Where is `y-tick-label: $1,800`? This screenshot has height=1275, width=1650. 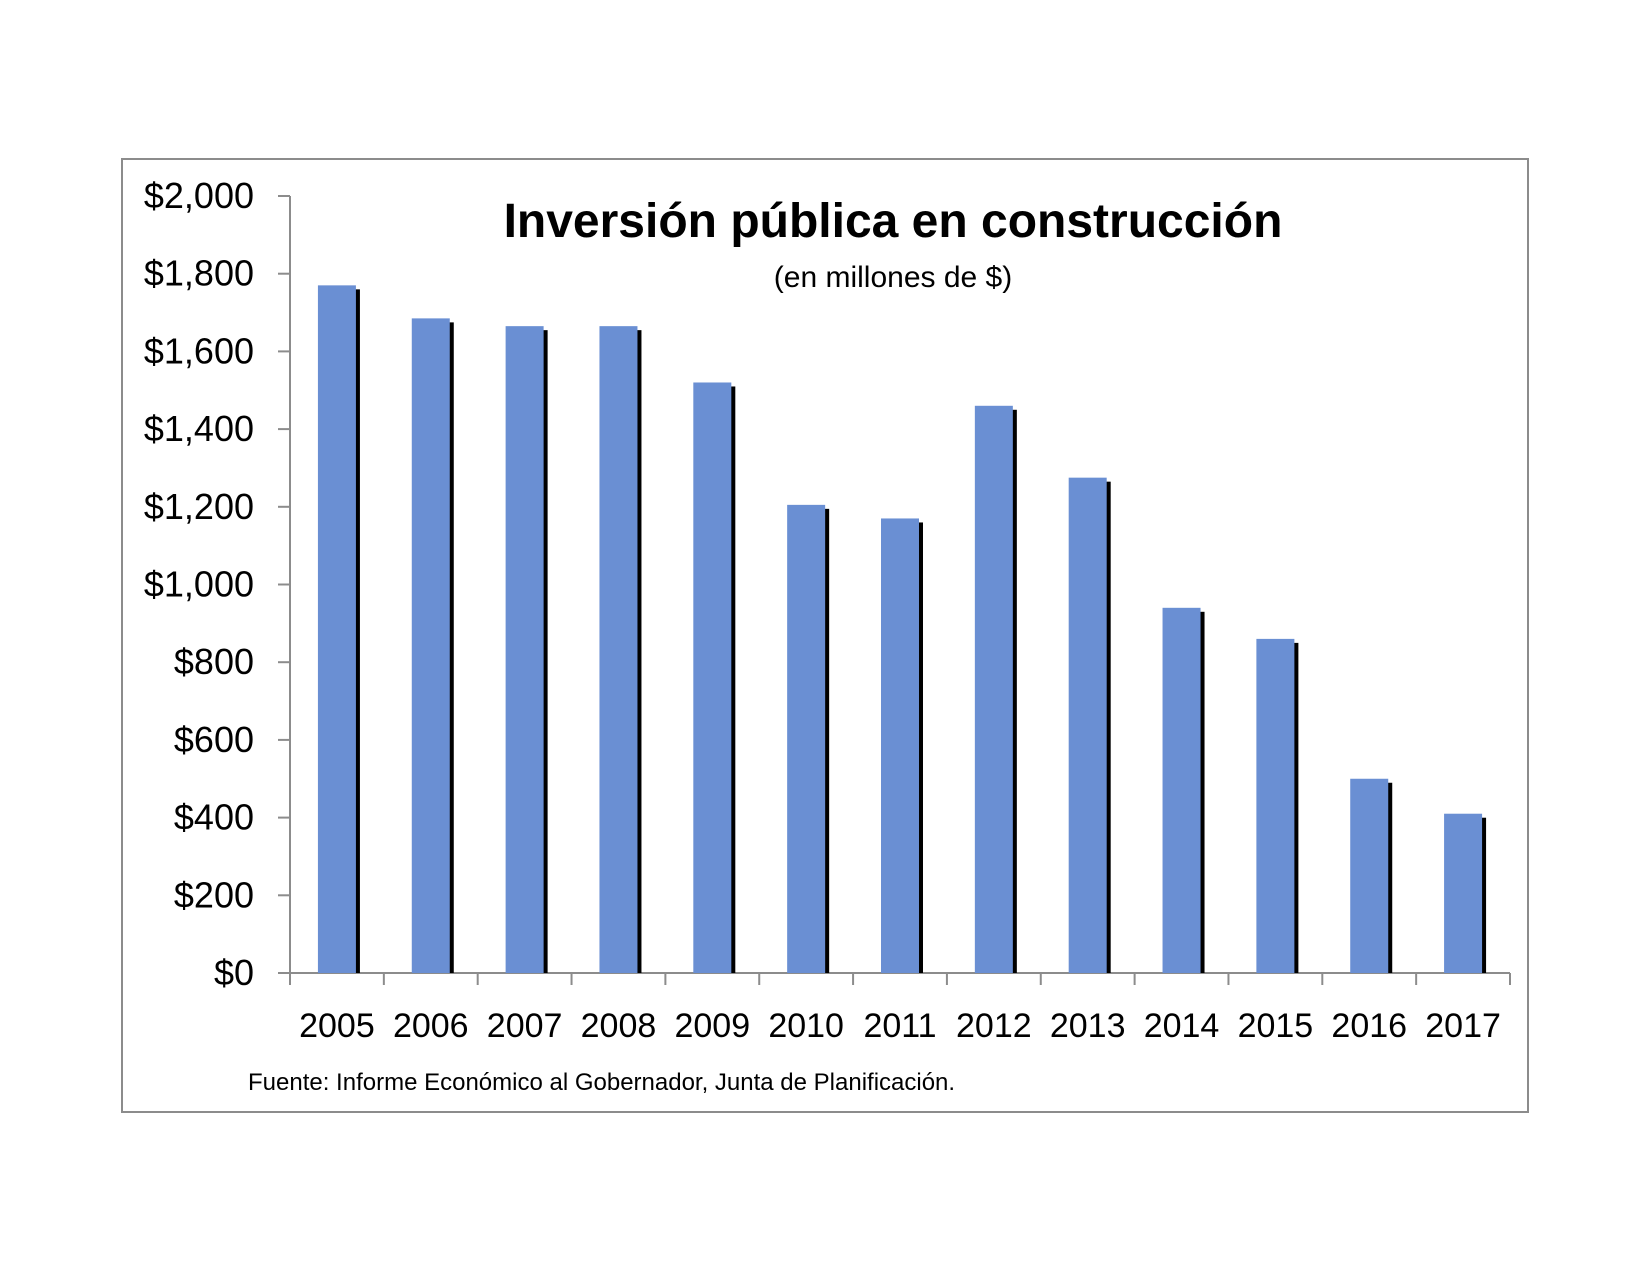 y-tick-label: $1,800 is located at coordinates (199, 273).